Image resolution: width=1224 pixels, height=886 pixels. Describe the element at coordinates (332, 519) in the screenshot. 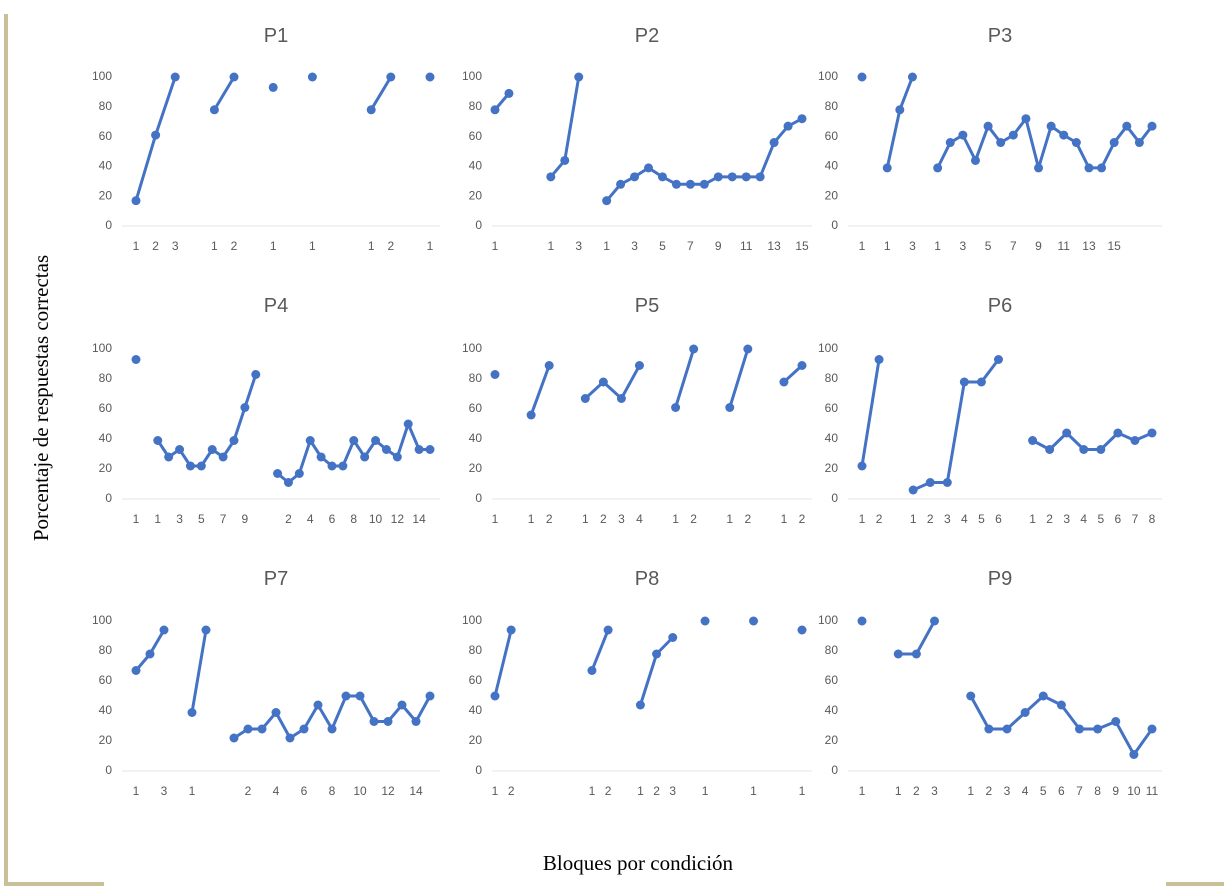

I see `x-tick-label: 6` at that location.